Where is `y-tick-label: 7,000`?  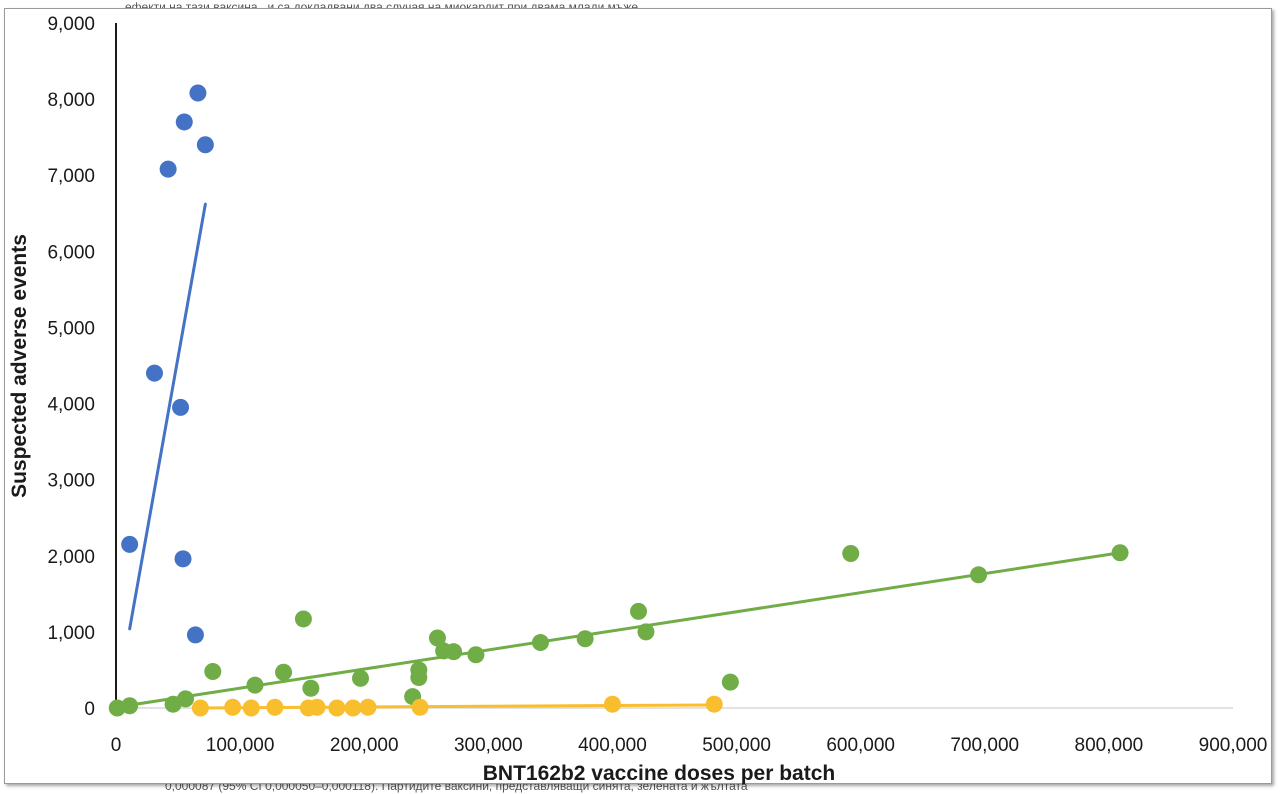
y-tick-label: 7,000 is located at coordinates (71, 176).